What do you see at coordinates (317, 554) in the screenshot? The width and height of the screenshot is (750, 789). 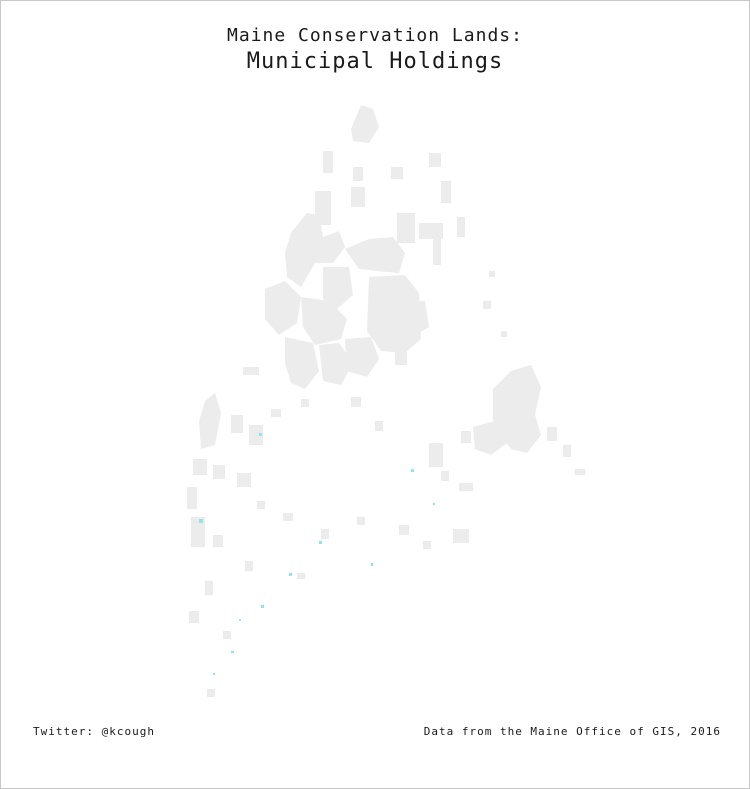 I see `municipal-holdings-layer` at bounding box center [317, 554].